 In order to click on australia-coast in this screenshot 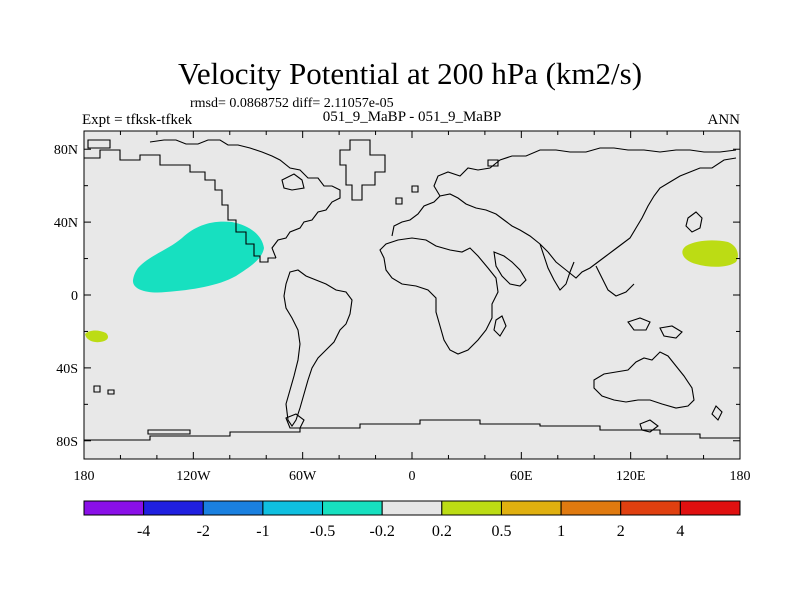, I will do `click(644, 380)`.